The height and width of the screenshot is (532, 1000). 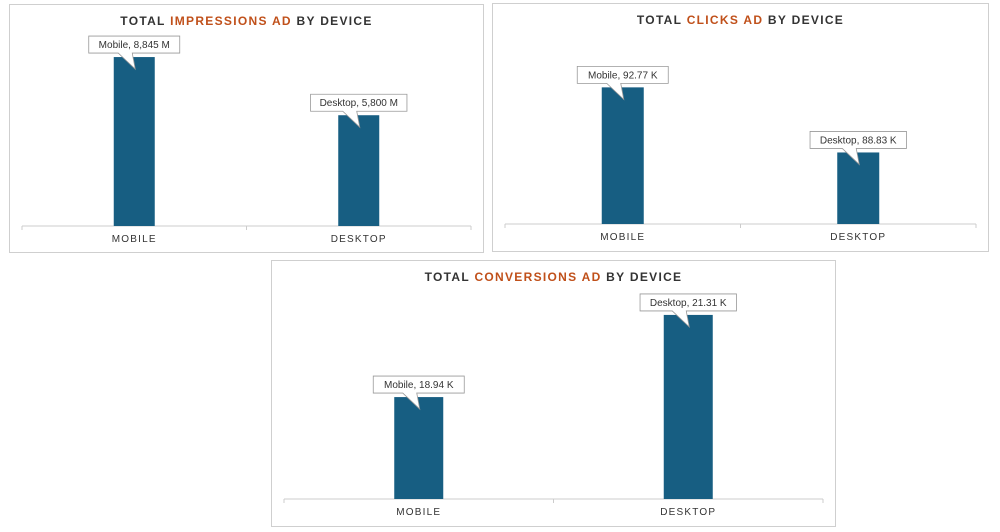 I want to click on chart-title-highlight: IMPRESSIONS AD, so click(x=231, y=21).